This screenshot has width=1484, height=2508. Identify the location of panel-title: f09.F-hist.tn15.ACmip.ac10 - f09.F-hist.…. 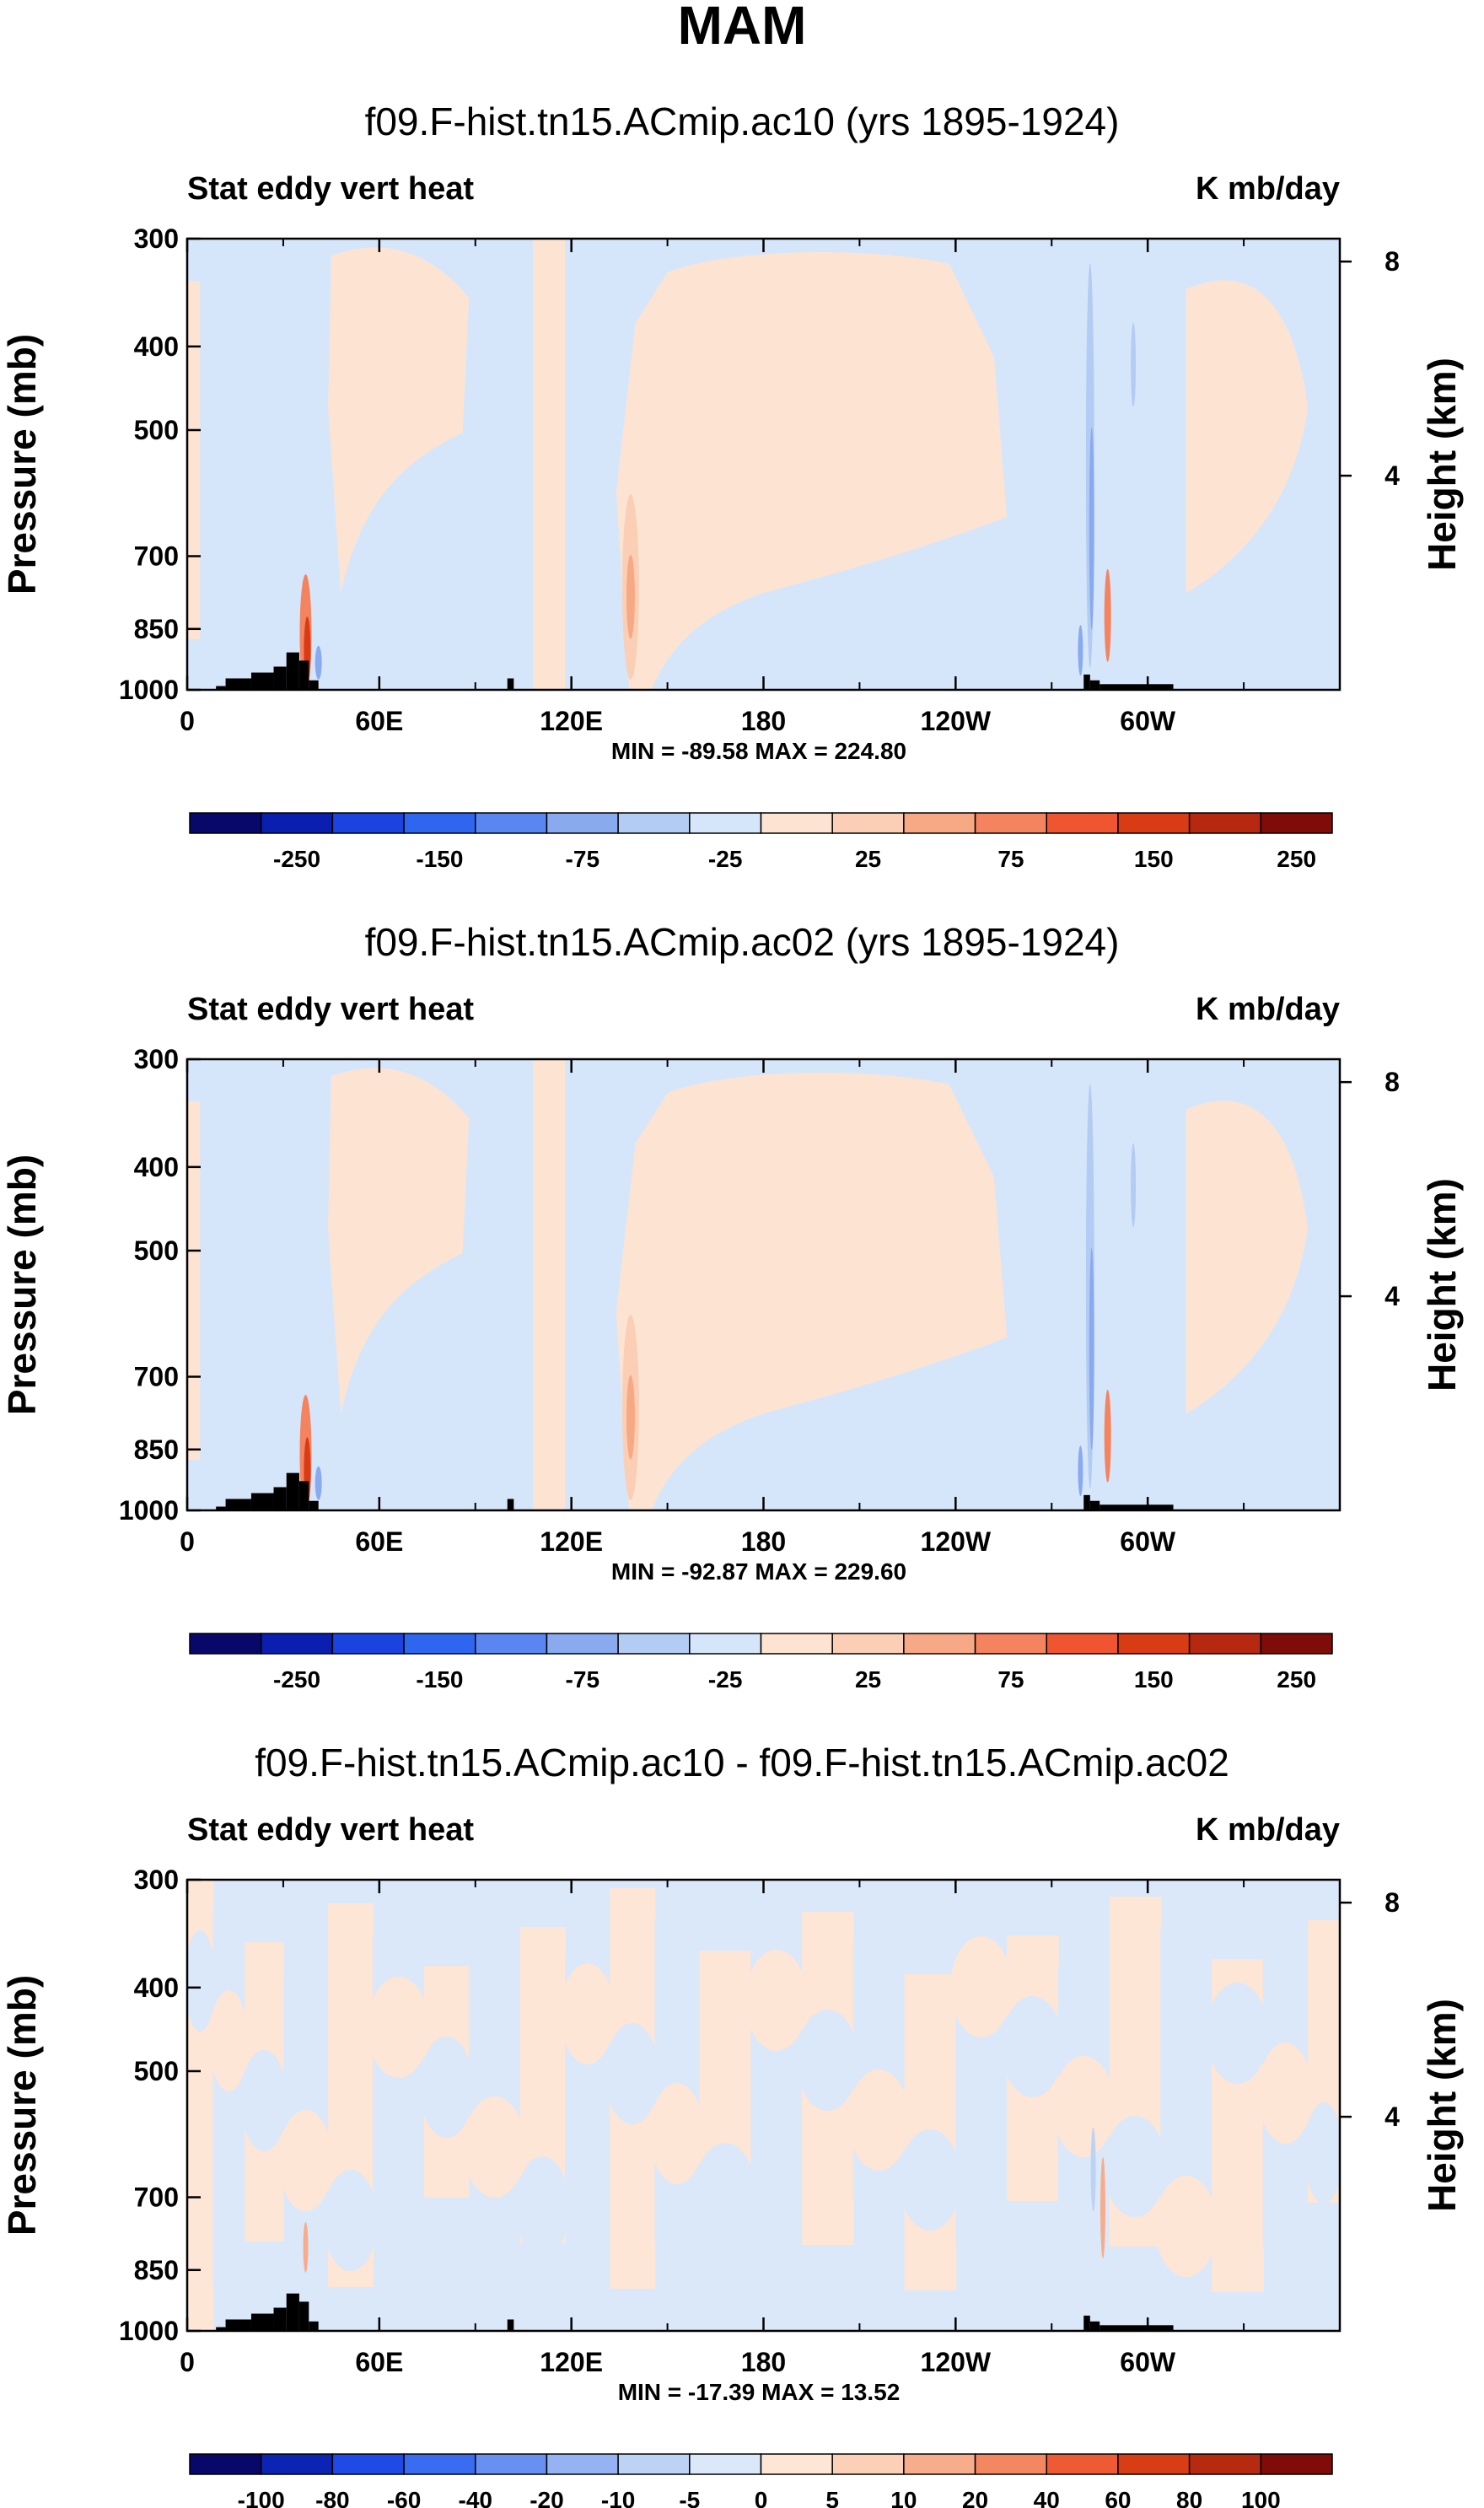
(742, 1762).